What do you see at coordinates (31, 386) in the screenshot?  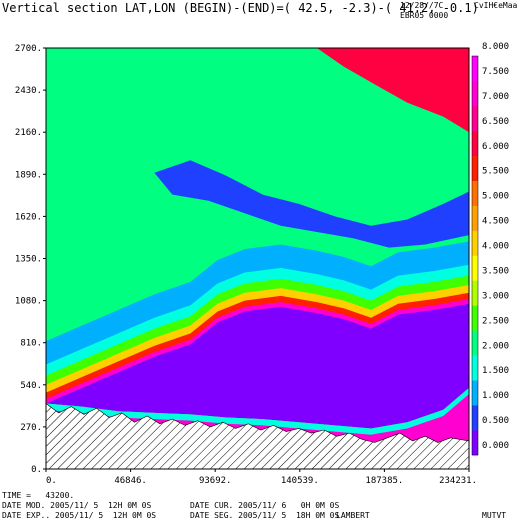 I see `y-tick-label: 540.` at bounding box center [31, 386].